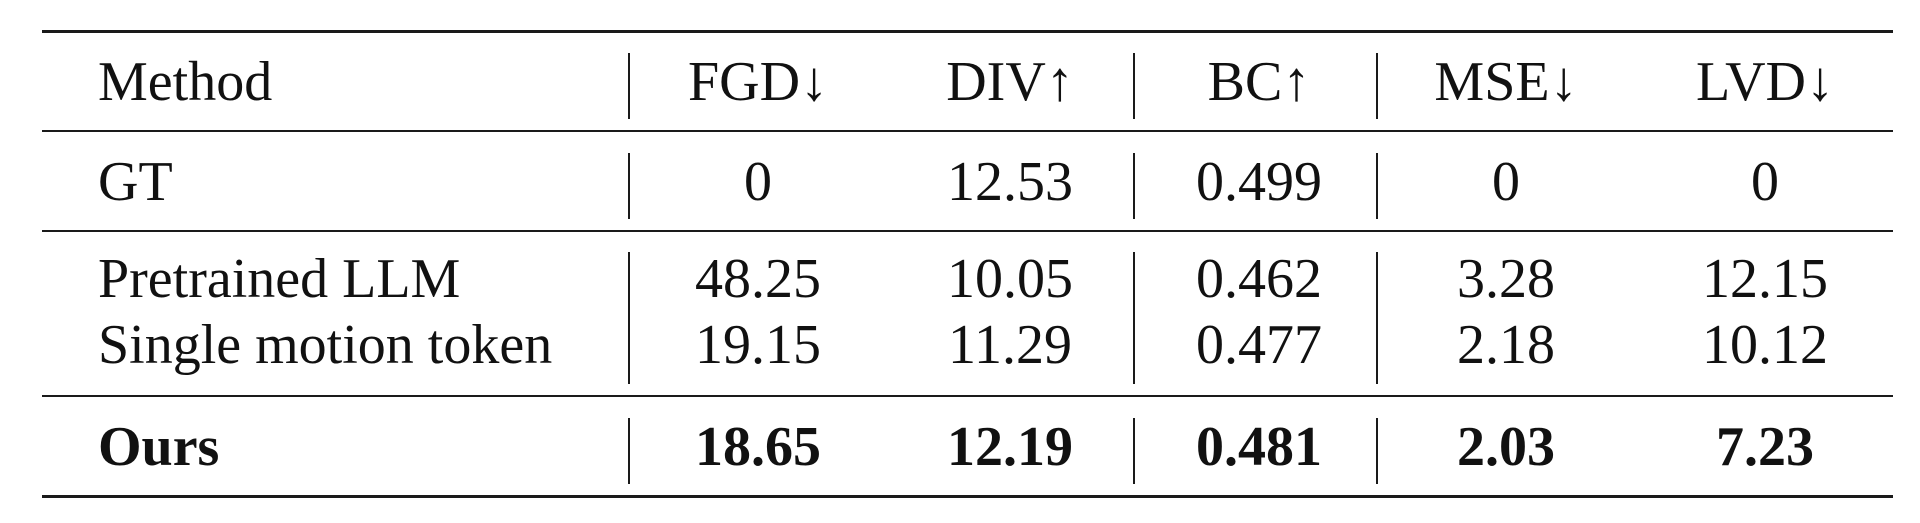 Image resolution: width=1920 pixels, height=523 pixels. I want to click on method-cell: Pretrained LLM, so click(279, 279).